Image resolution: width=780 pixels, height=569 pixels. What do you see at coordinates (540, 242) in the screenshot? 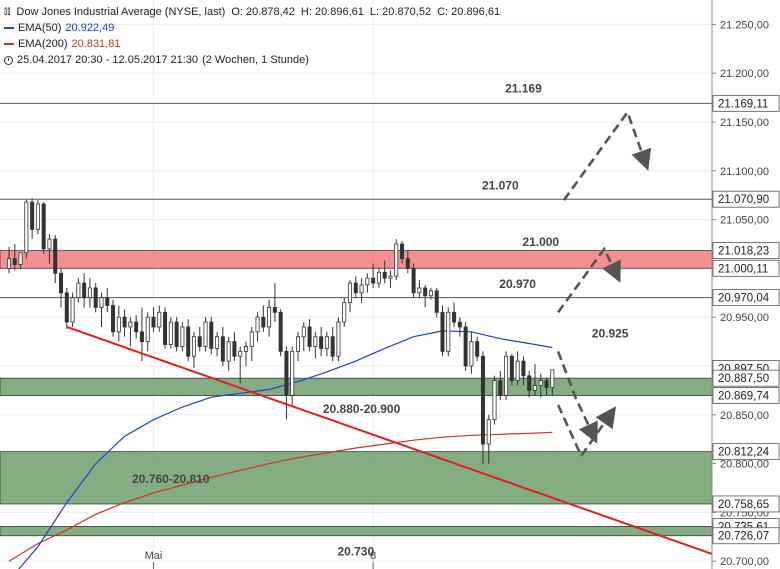
I see `annotation-2: 21.000` at bounding box center [540, 242].